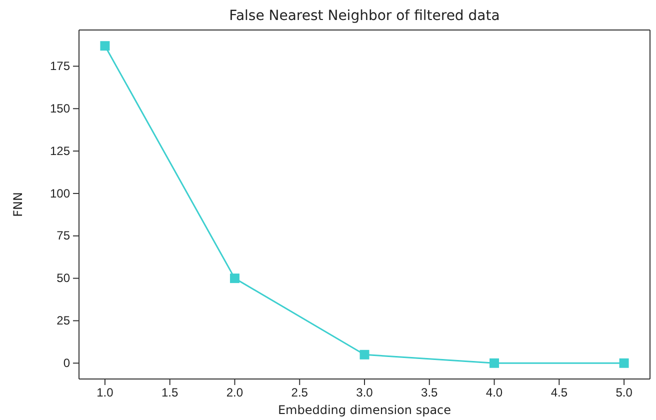 Image resolution: width=656 pixels, height=420 pixels. What do you see at coordinates (63, 235) in the screenshot?
I see `y-tick-label: 75` at bounding box center [63, 235].